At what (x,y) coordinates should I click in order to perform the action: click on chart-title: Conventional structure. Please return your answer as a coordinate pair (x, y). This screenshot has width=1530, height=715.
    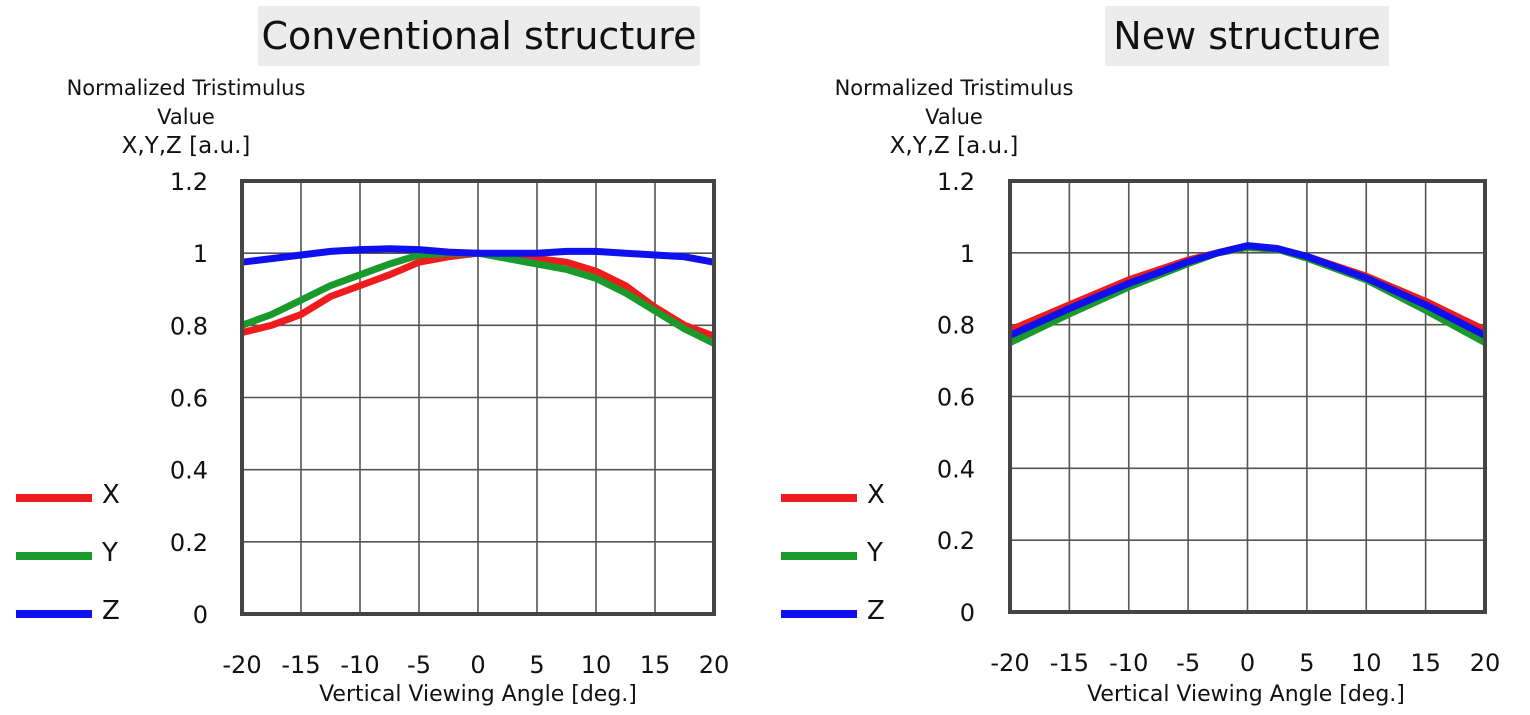
    Looking at the image, I should click on (479, 36).